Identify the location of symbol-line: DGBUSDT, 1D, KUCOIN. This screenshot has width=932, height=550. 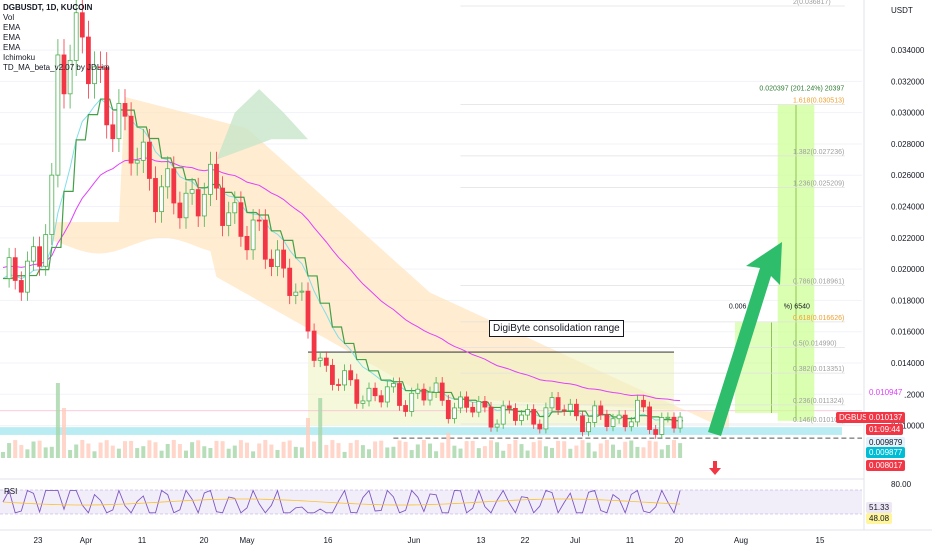
(48, 7).